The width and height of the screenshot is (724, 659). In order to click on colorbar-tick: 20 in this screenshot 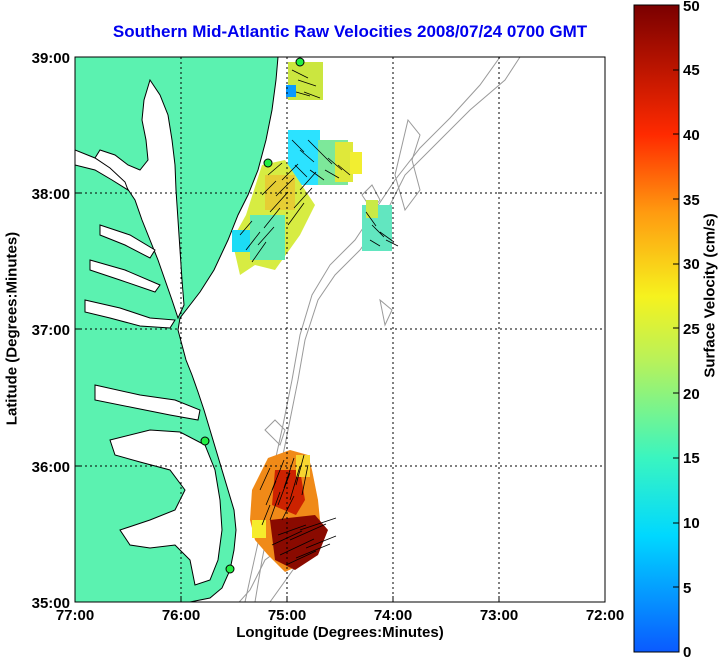, I will do `click(691, 394)`.